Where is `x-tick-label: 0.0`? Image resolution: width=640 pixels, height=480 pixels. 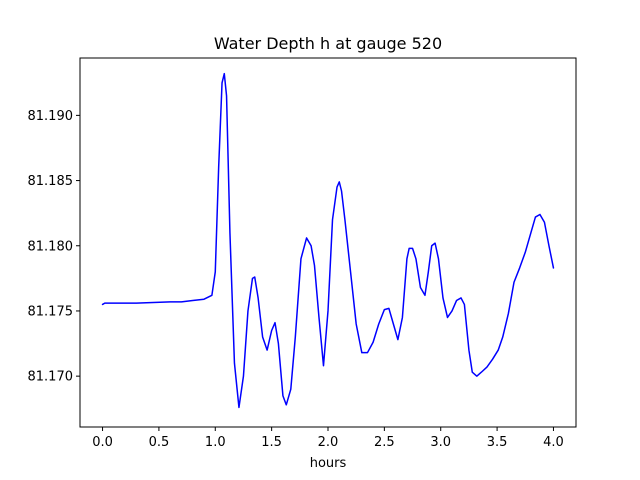 x-tick-label: 0.0 is located at coordinates (102, 442).